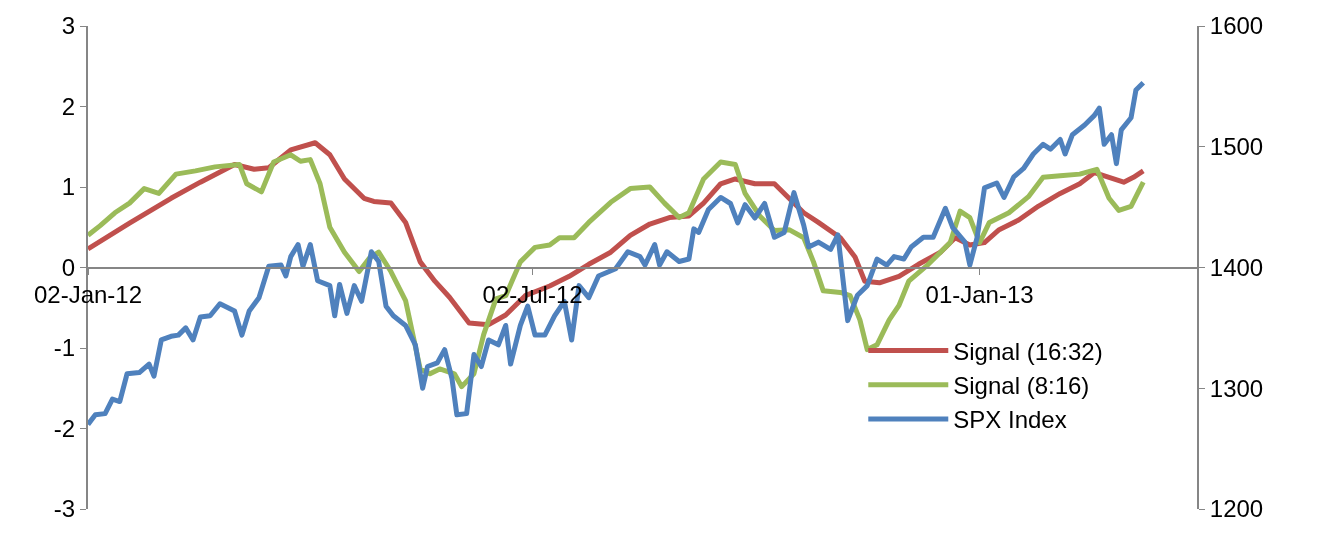  I want to click on y-tick-label: 2, so click(68, 106).